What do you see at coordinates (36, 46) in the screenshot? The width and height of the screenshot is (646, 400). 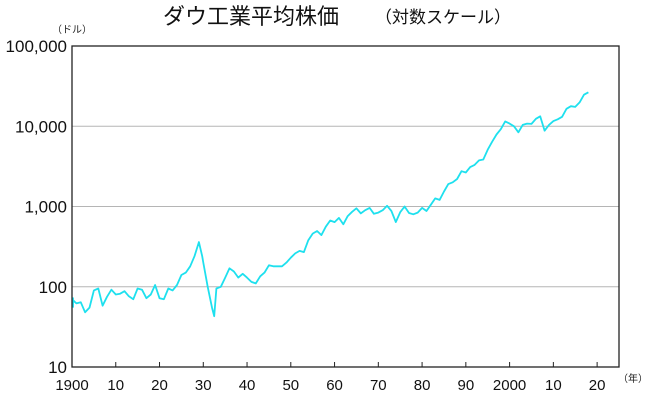 I see `y-tick-label: 100,000` at bounding box center [36, 46].